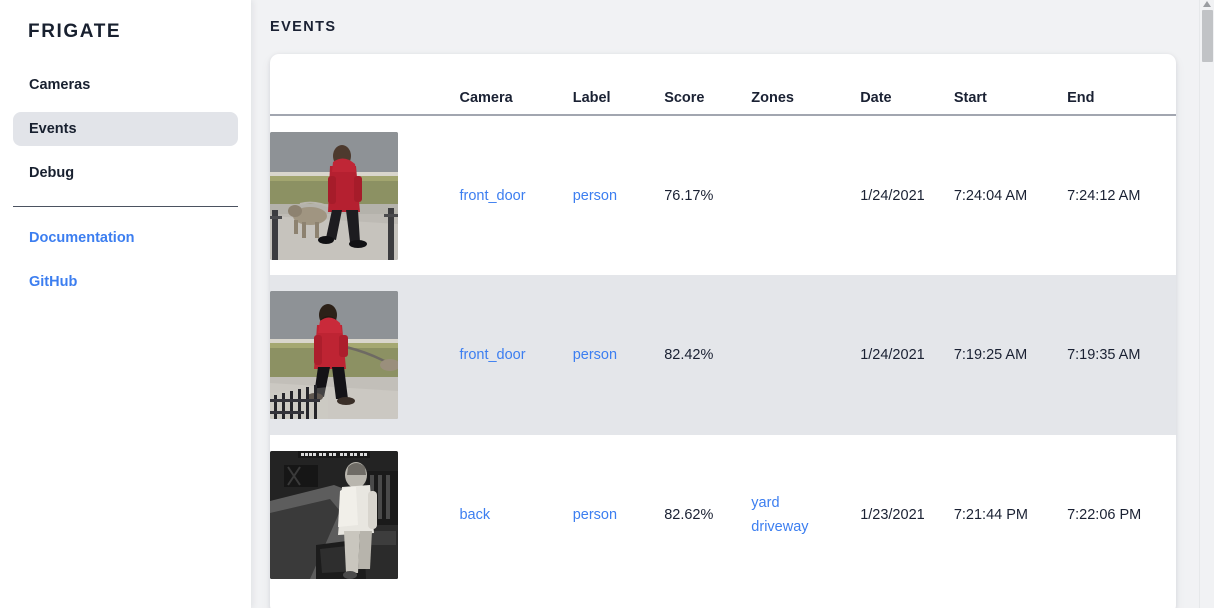  I want to click on sidebar-link-documentation: Documentation, so click(82, 238).